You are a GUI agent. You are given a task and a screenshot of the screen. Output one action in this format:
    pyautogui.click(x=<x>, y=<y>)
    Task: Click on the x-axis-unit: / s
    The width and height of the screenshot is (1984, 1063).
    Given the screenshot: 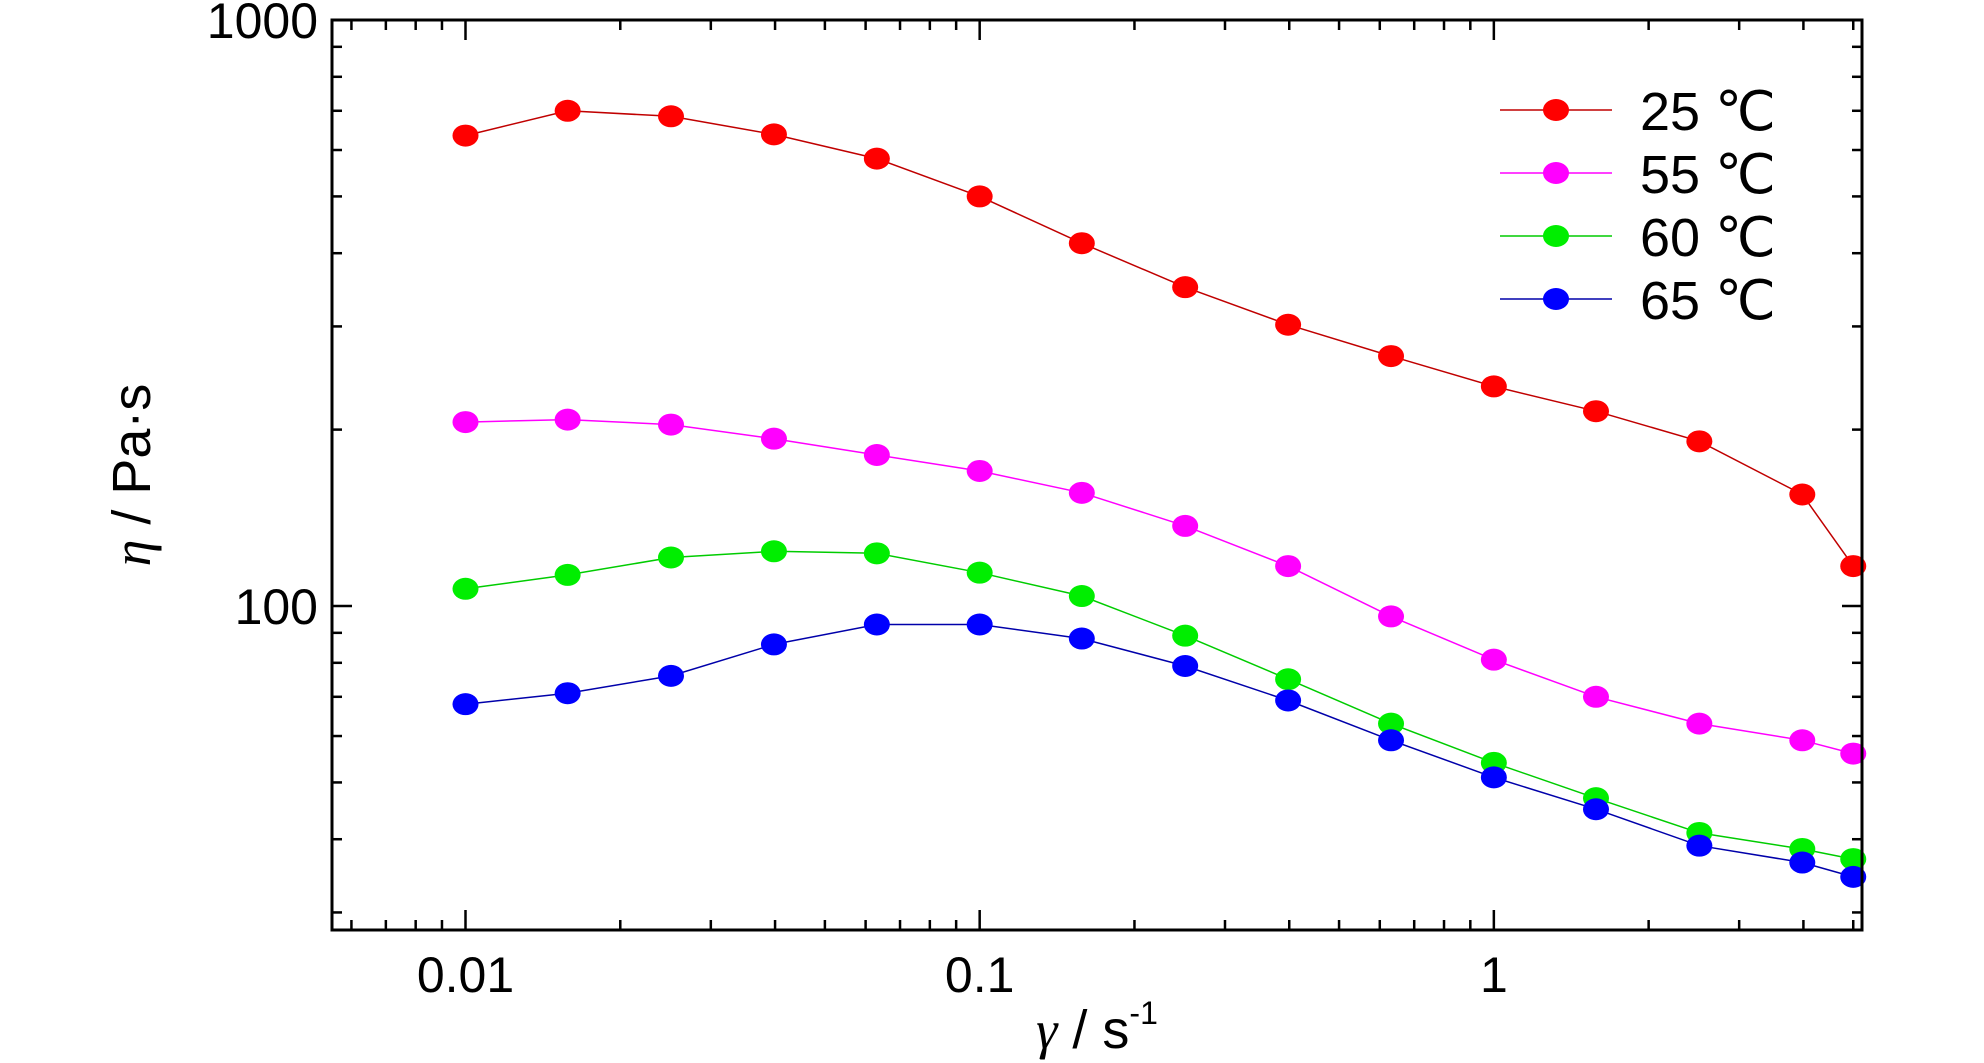 What is the action you would take?
    pyautogui.click(x=1093, y=1030)
    